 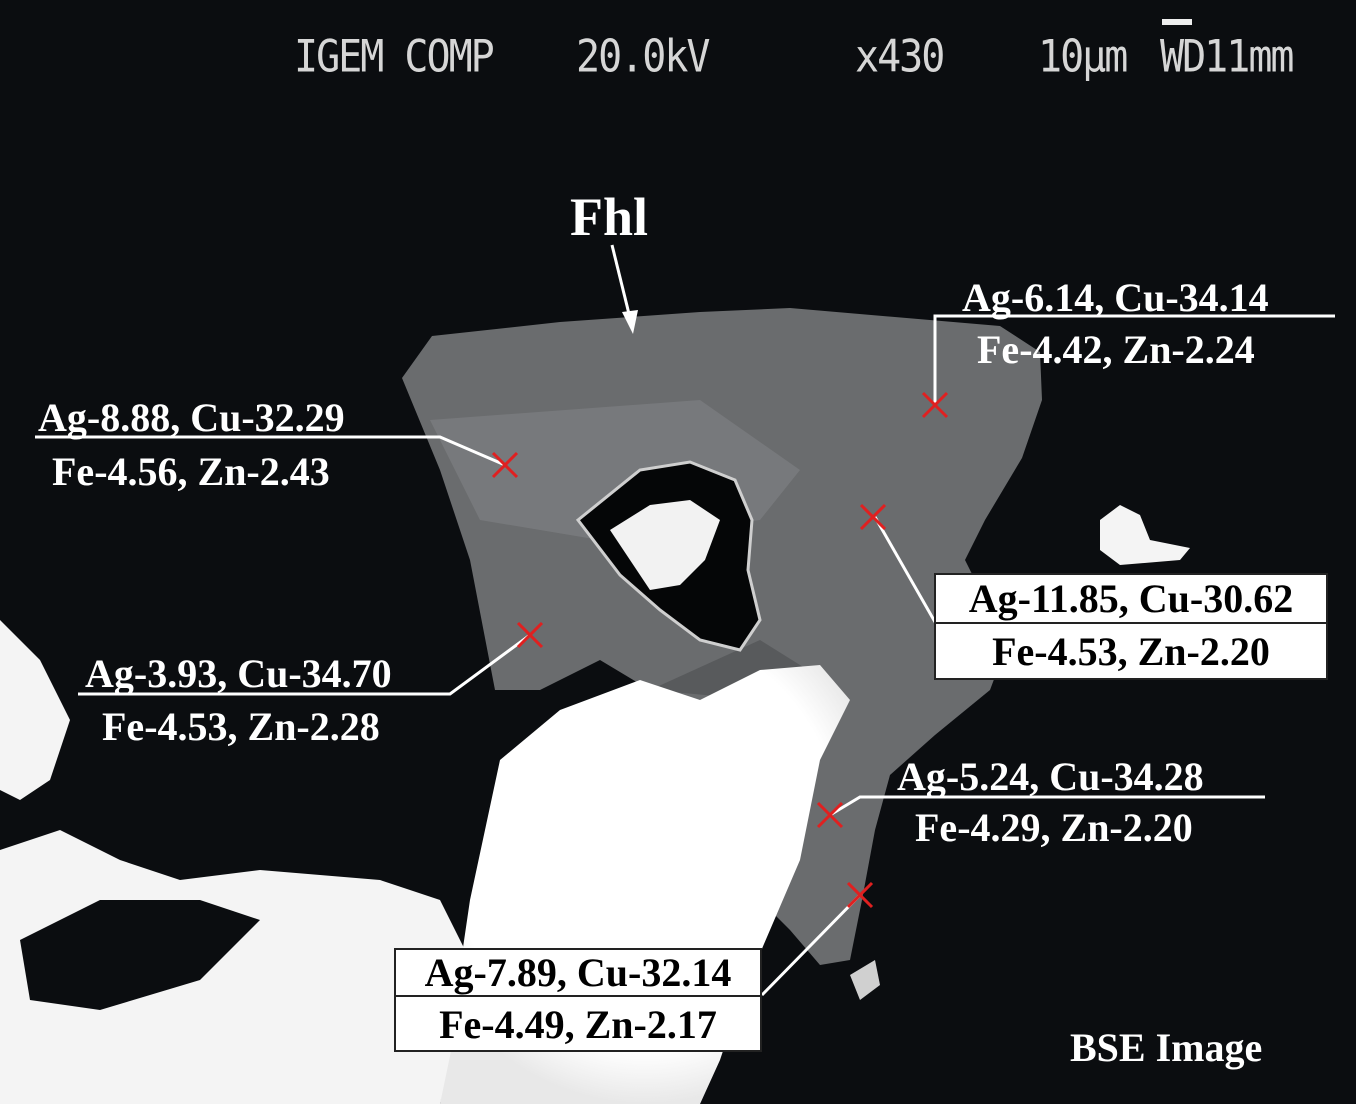 What do you see at coordinates (900, 57) in the screenshot?
I see `magnification-label: x430` at bounding box center [900, 57].